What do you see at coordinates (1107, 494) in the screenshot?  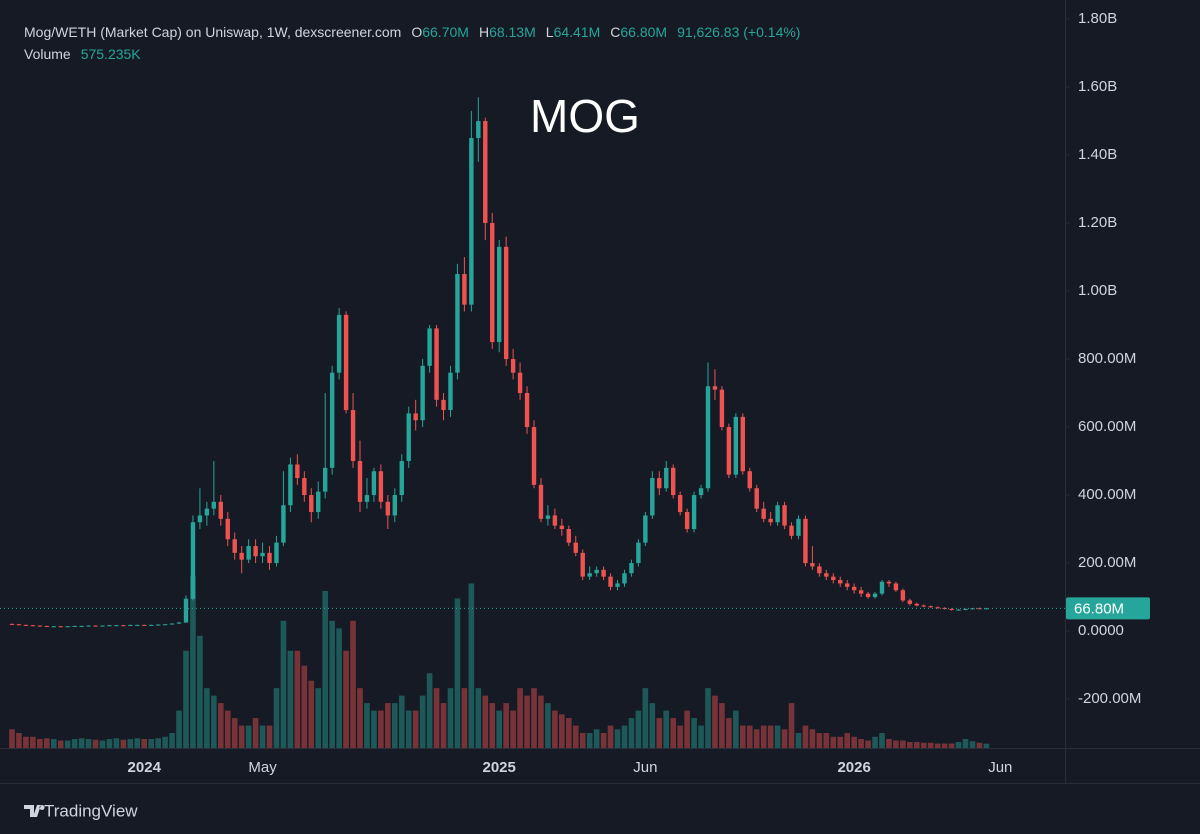 I see `y-tick-label: 400.00M` at bounding box center [1107, 494].